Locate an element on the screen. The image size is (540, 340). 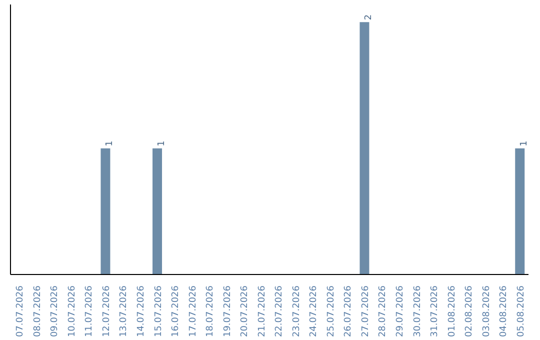
x-tick-label: 16.07.2026 is located at coordinates (176, 311).